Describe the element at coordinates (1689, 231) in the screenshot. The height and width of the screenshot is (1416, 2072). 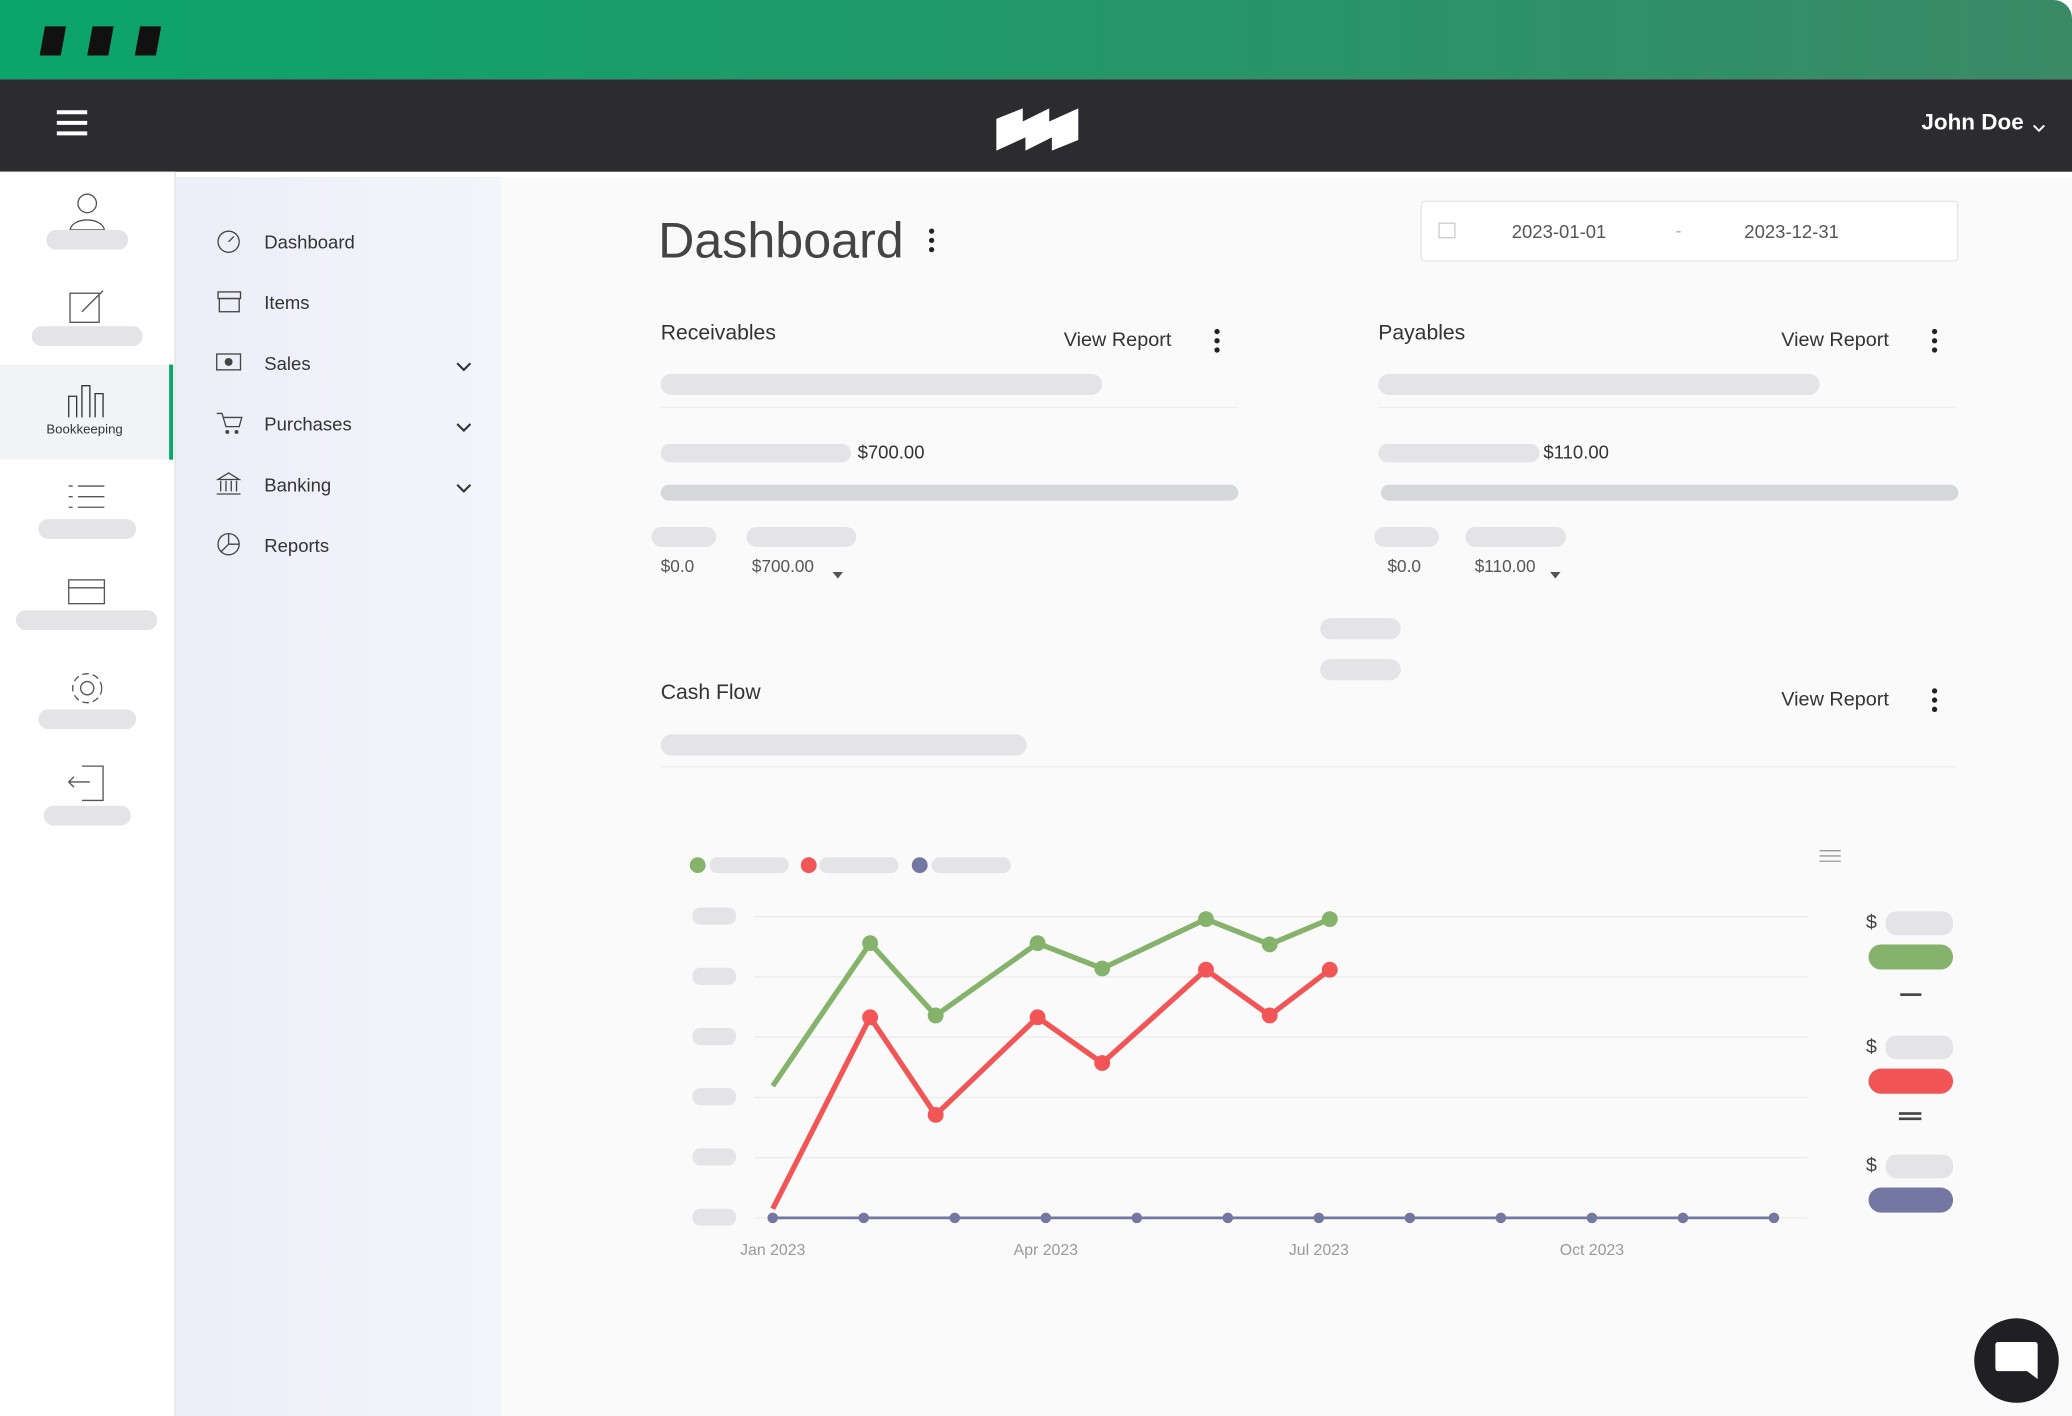
I see `date-range: 2023-01-01 - 2023-12-31` at that location.